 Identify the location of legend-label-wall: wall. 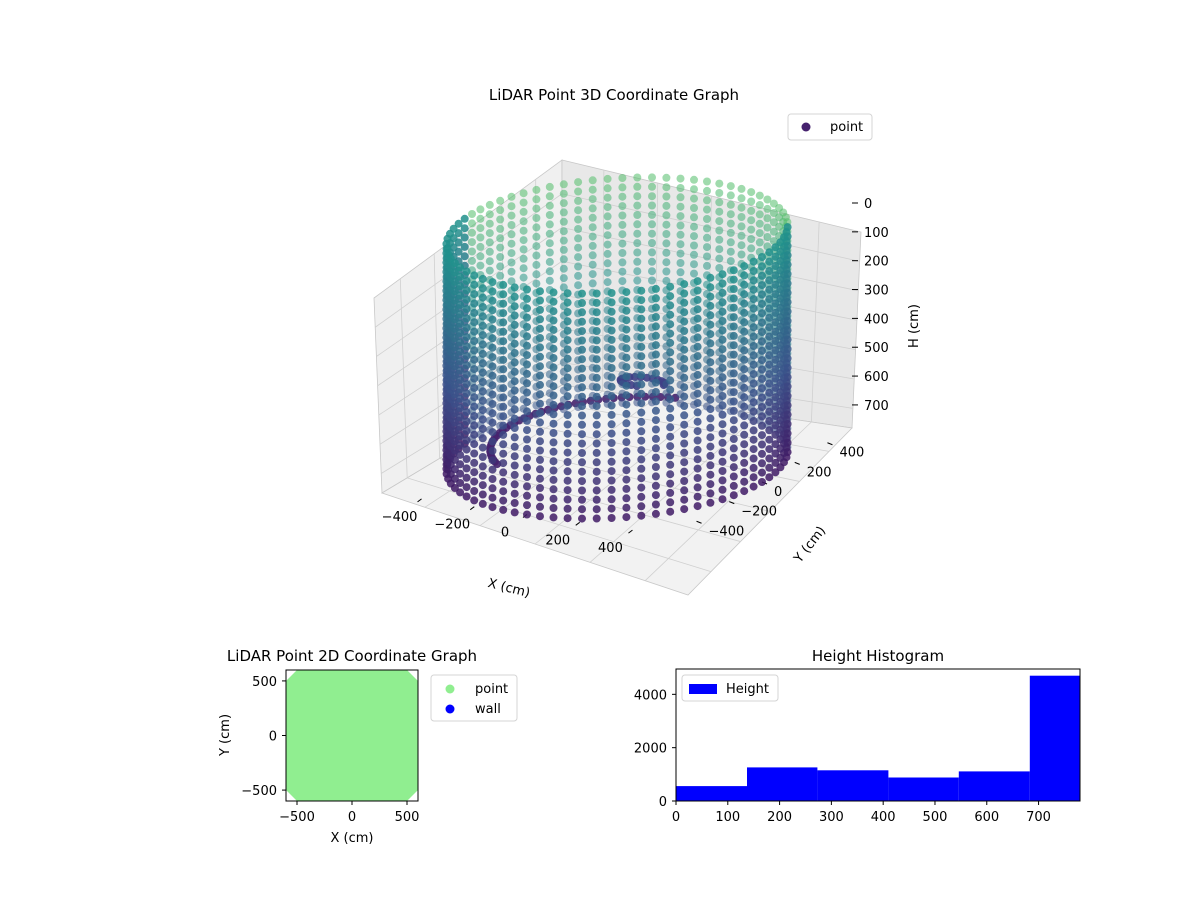
(488, 709).